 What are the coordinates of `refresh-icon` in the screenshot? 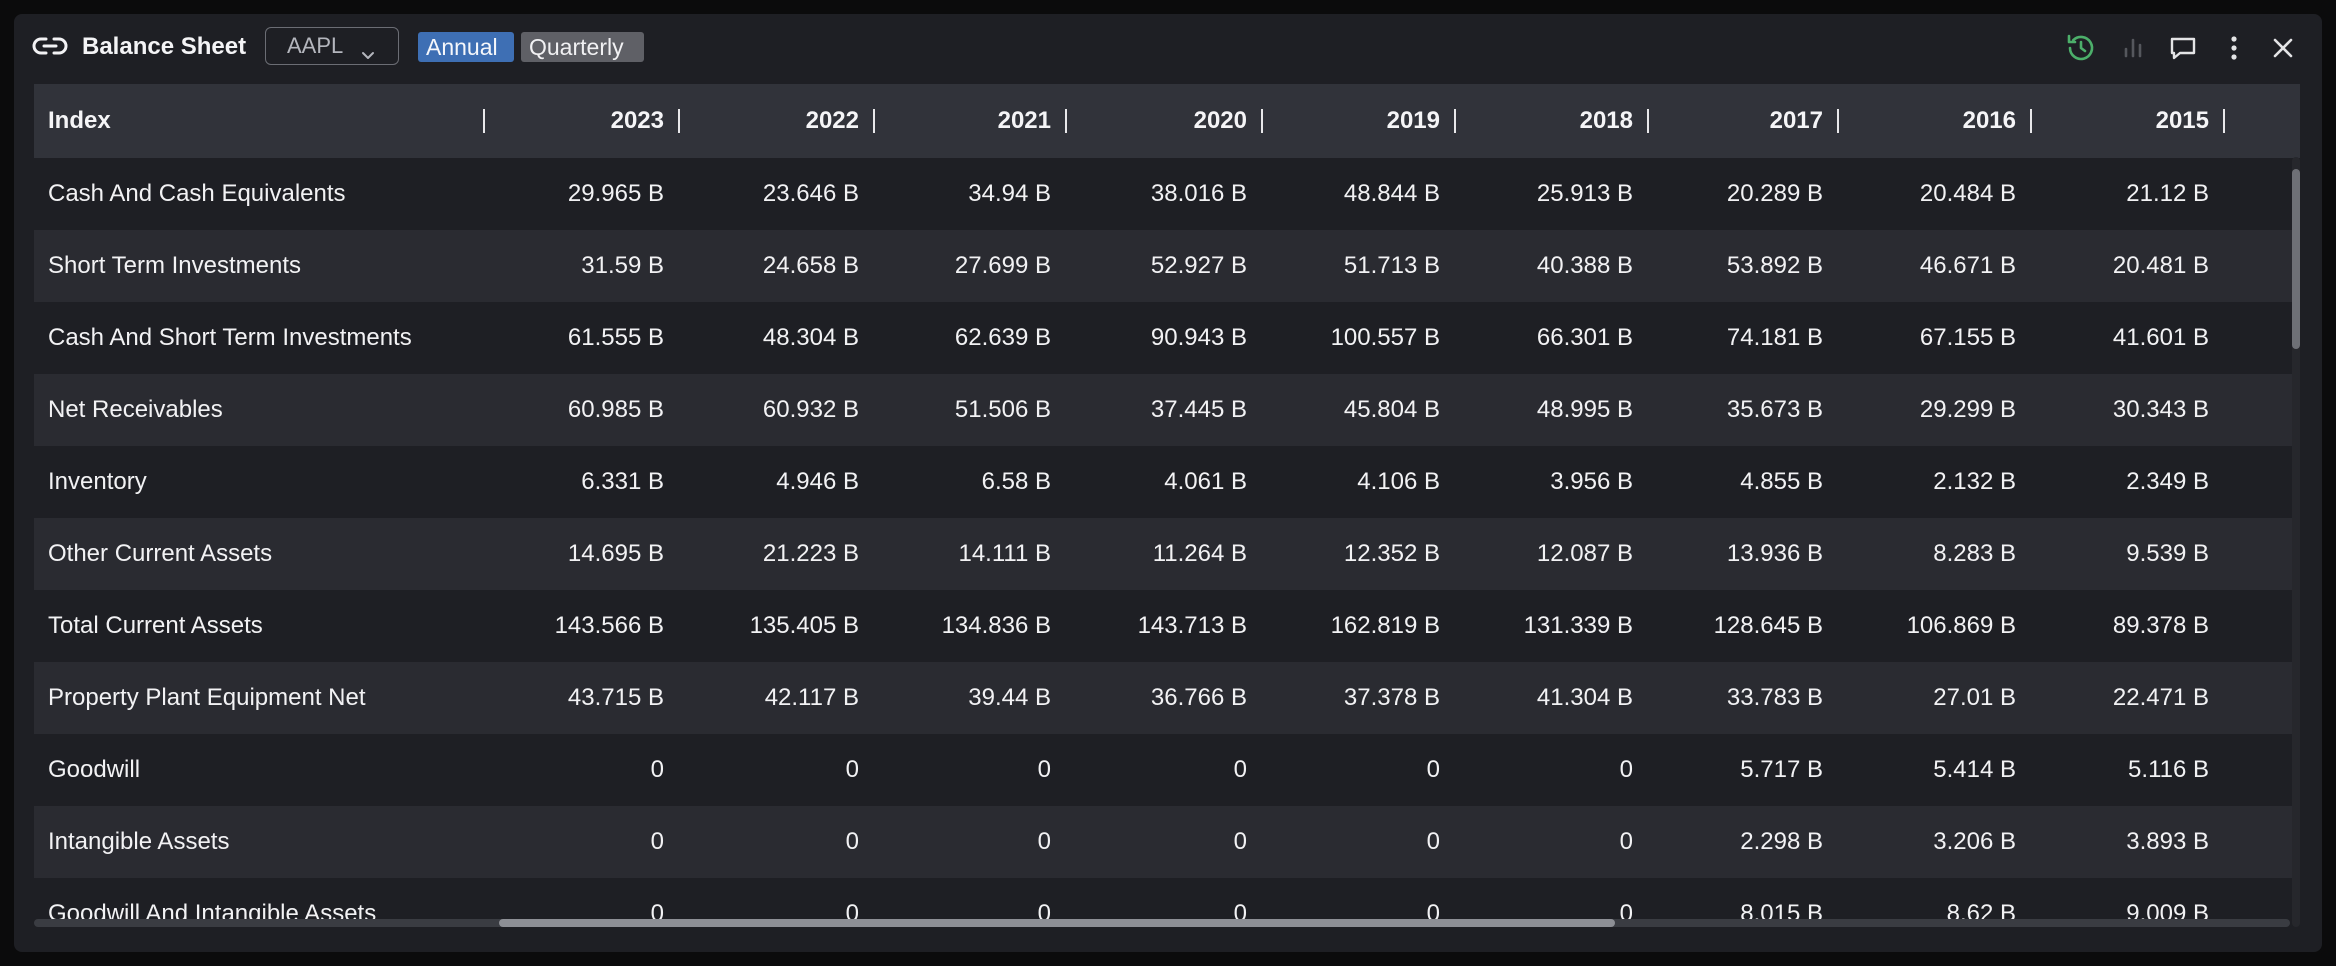 It's located at (2081, 48).